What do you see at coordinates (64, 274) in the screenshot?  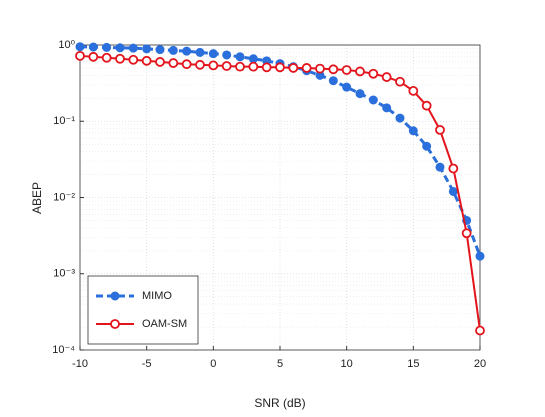 I see `y-tick-label: 10⁻³` at bounding box center [64, 274].